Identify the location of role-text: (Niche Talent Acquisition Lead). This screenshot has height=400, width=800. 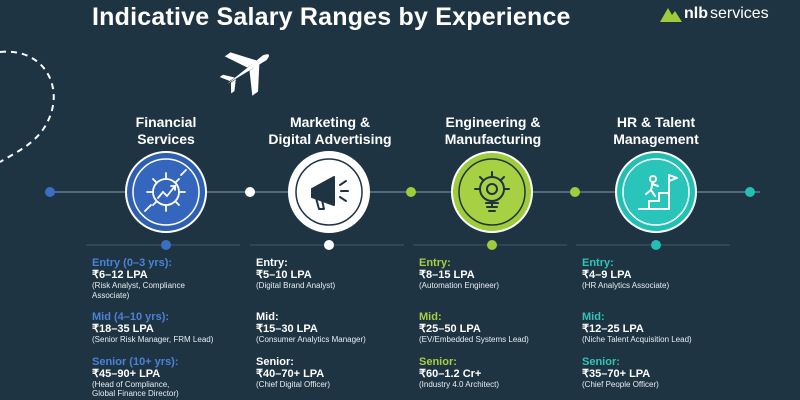
(637, 339).